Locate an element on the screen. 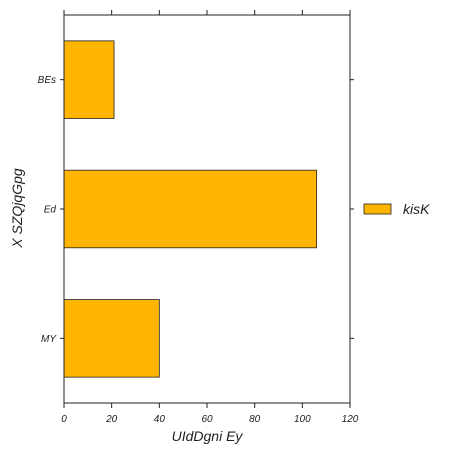  x-tick-label: 60 is located at coordinates (207, 419).